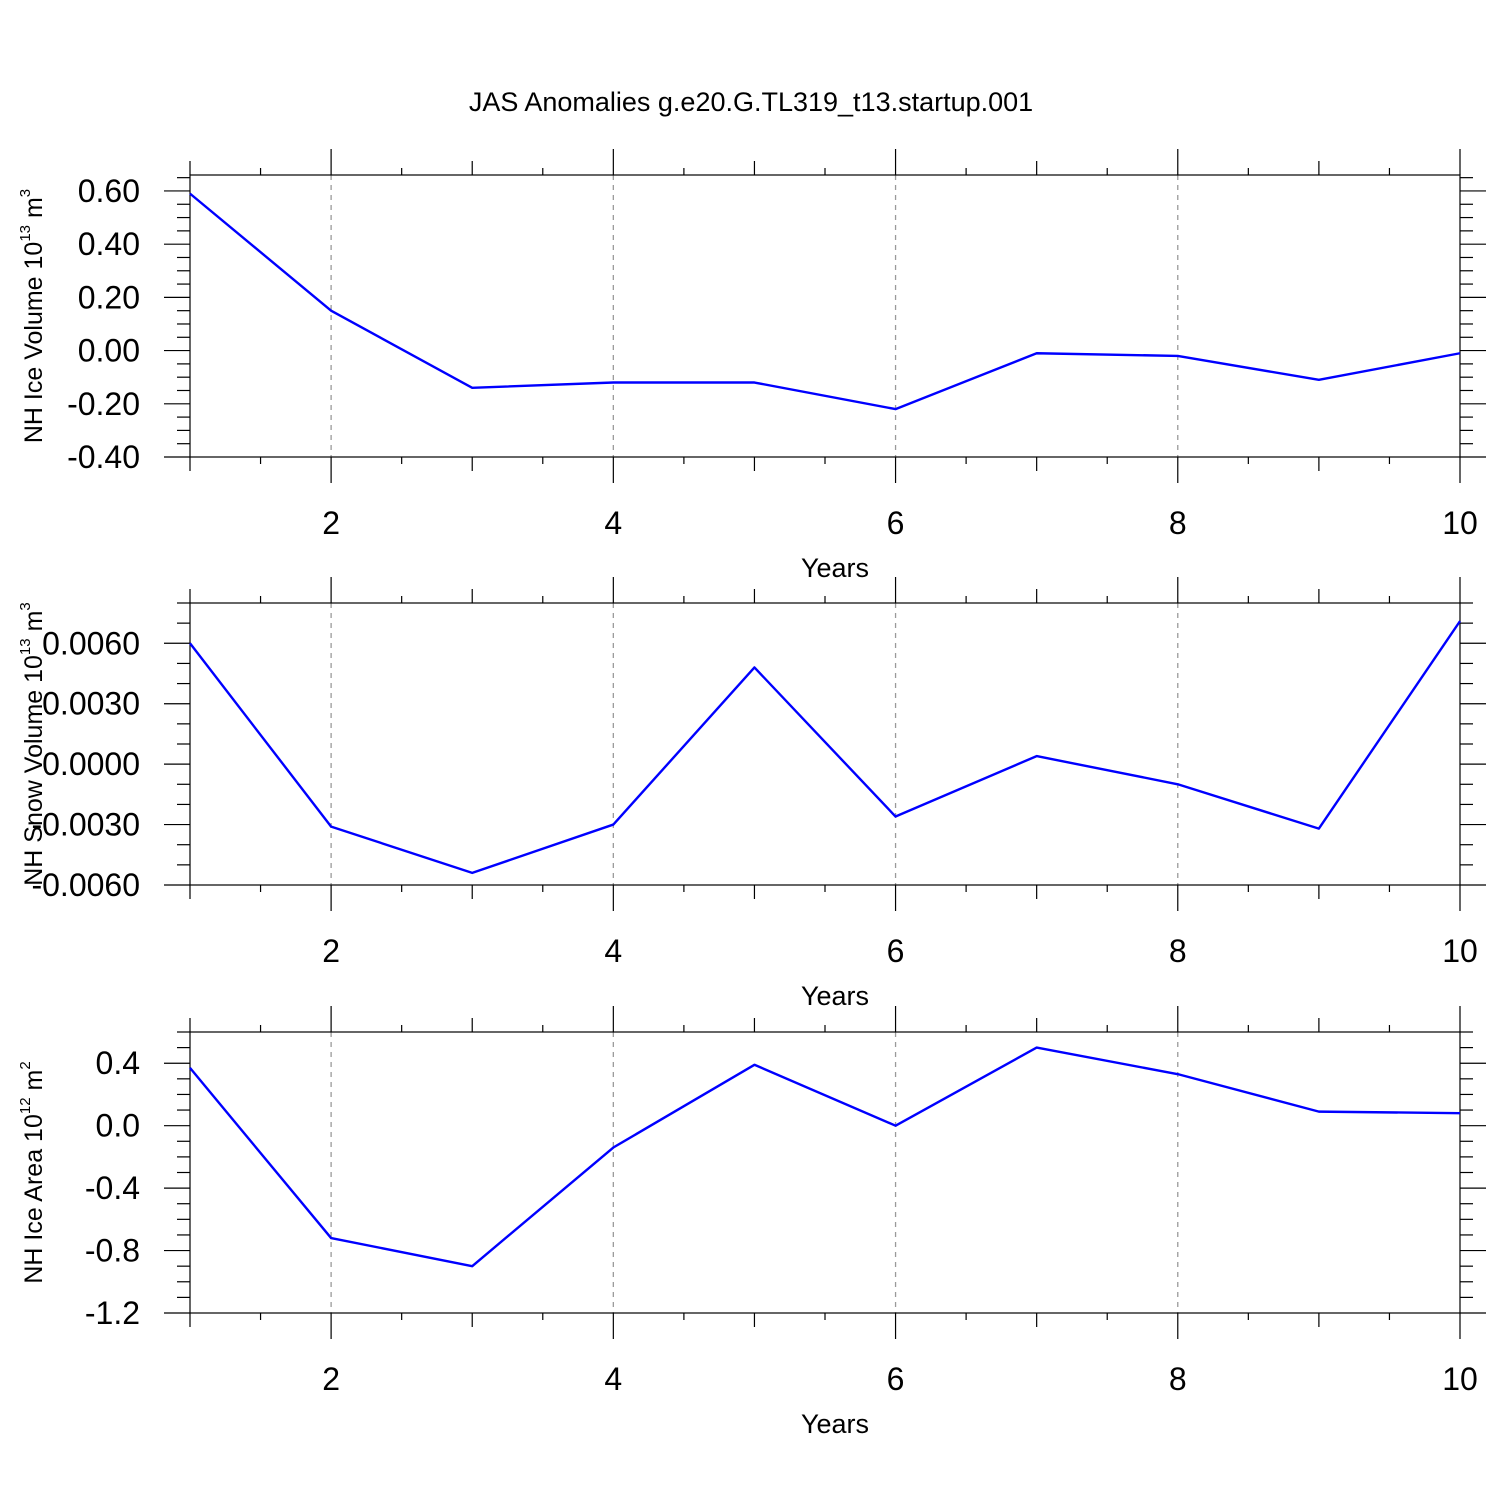 Image resolution: width=1500 pixels, height=1500 pixels. I want to click on y-tick-label: -0.0060, so click(85, 885).